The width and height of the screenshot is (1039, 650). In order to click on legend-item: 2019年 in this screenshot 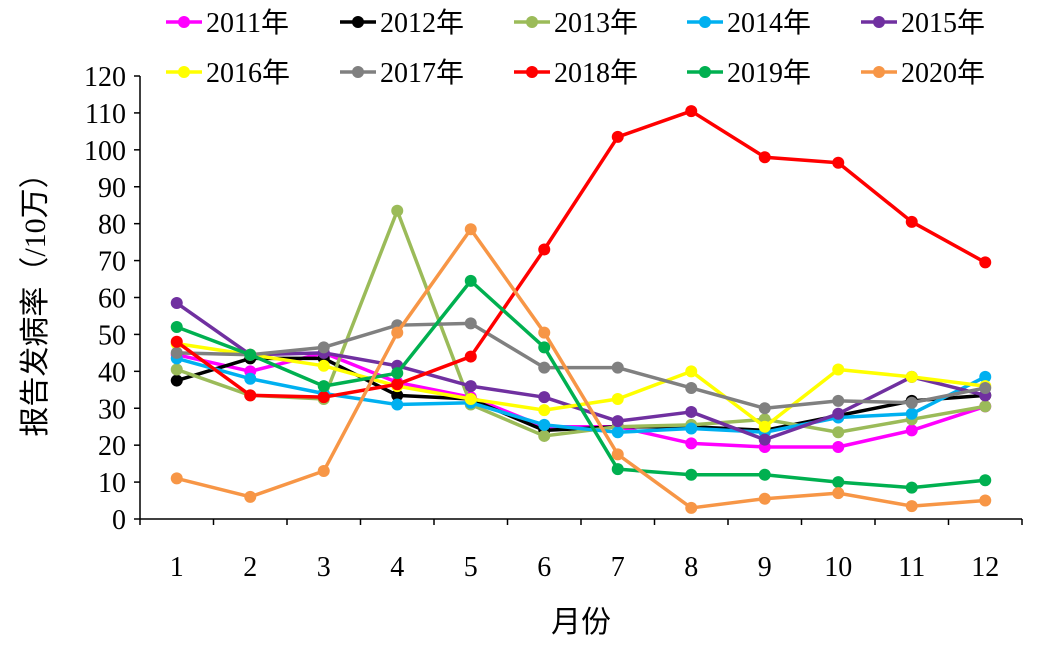, I will do `click(749, 73)`.